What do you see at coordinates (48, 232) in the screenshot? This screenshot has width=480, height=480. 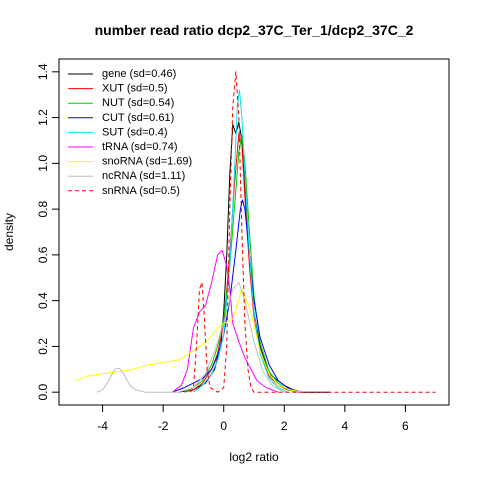 I see `y-axis: 0.0 0.2 0.4 0.6 0.8 1.0 1.2 1.4` at bounding box center [48, 232].